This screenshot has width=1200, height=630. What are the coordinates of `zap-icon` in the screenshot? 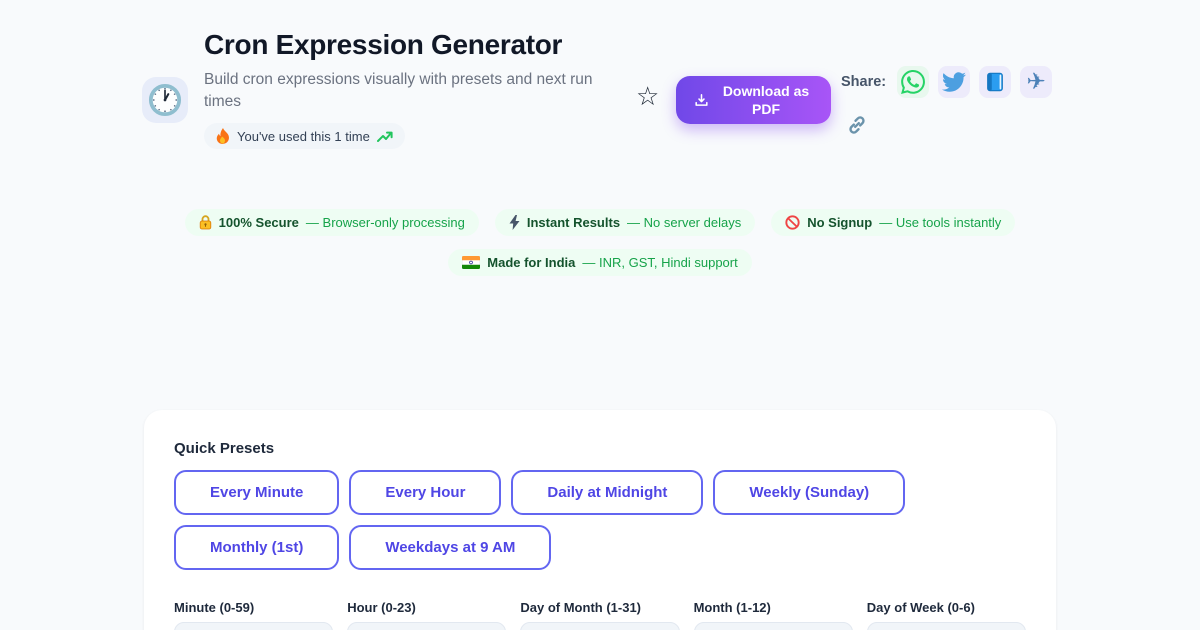 It's located at (514, 222).